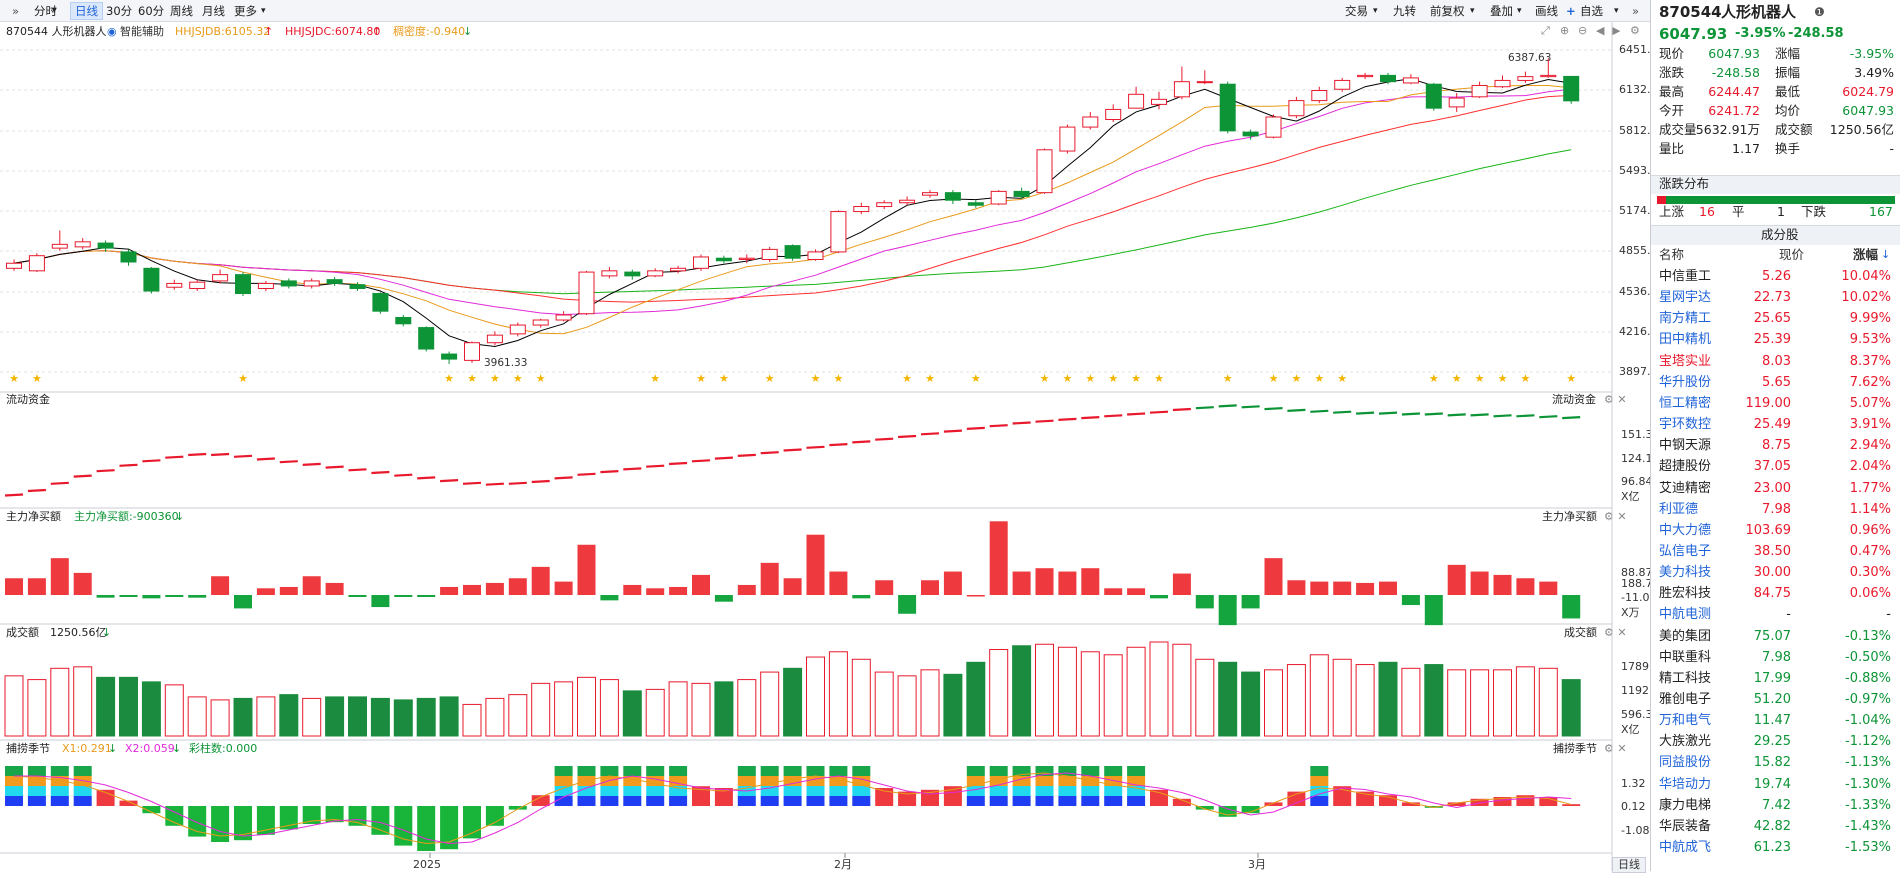 This screenshot has width=1900, height=873. What do you see at coordinates (1775, 509) in the screenshot?
I see `list-item: 利亚德 7.98 1.14%` at bounding box center [1775, 509].